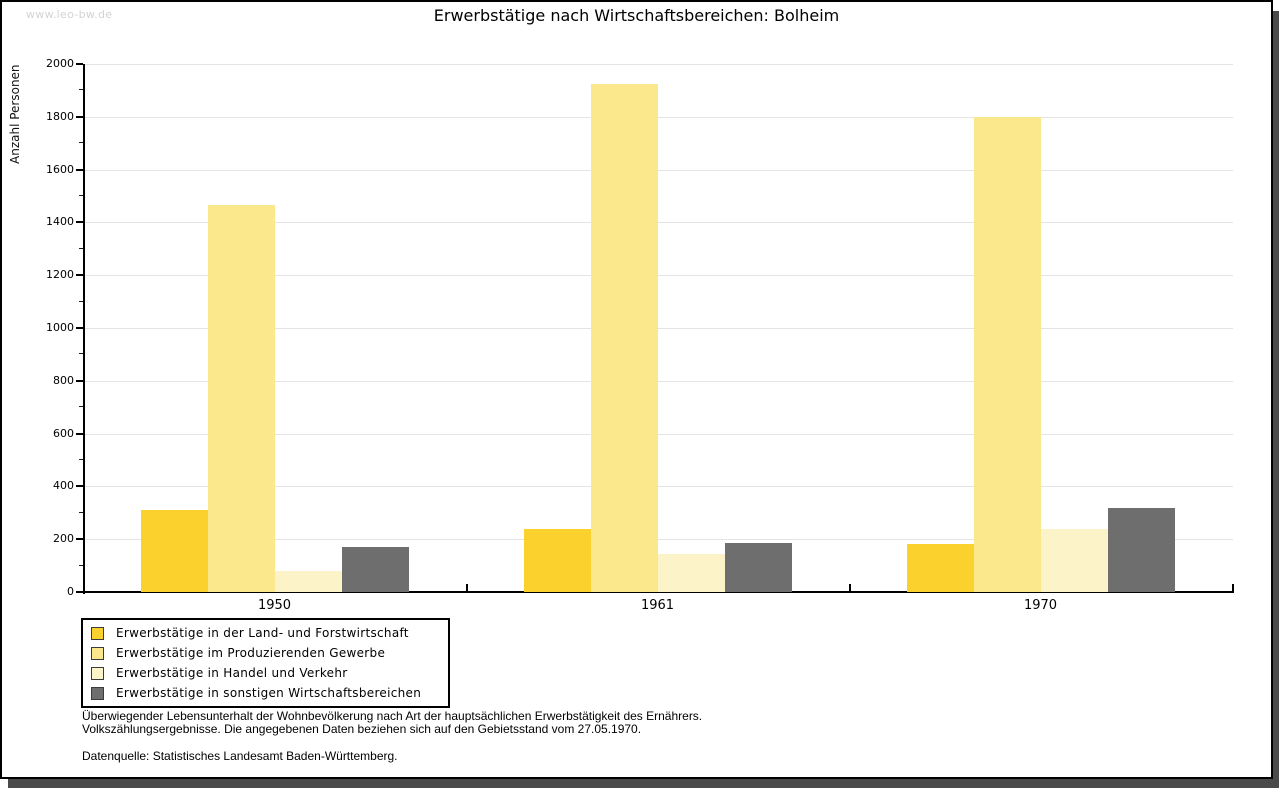 This screenshot has height=791, width=1280. I want to click on y-axis-tick-label: 1200, so click(60, 275).